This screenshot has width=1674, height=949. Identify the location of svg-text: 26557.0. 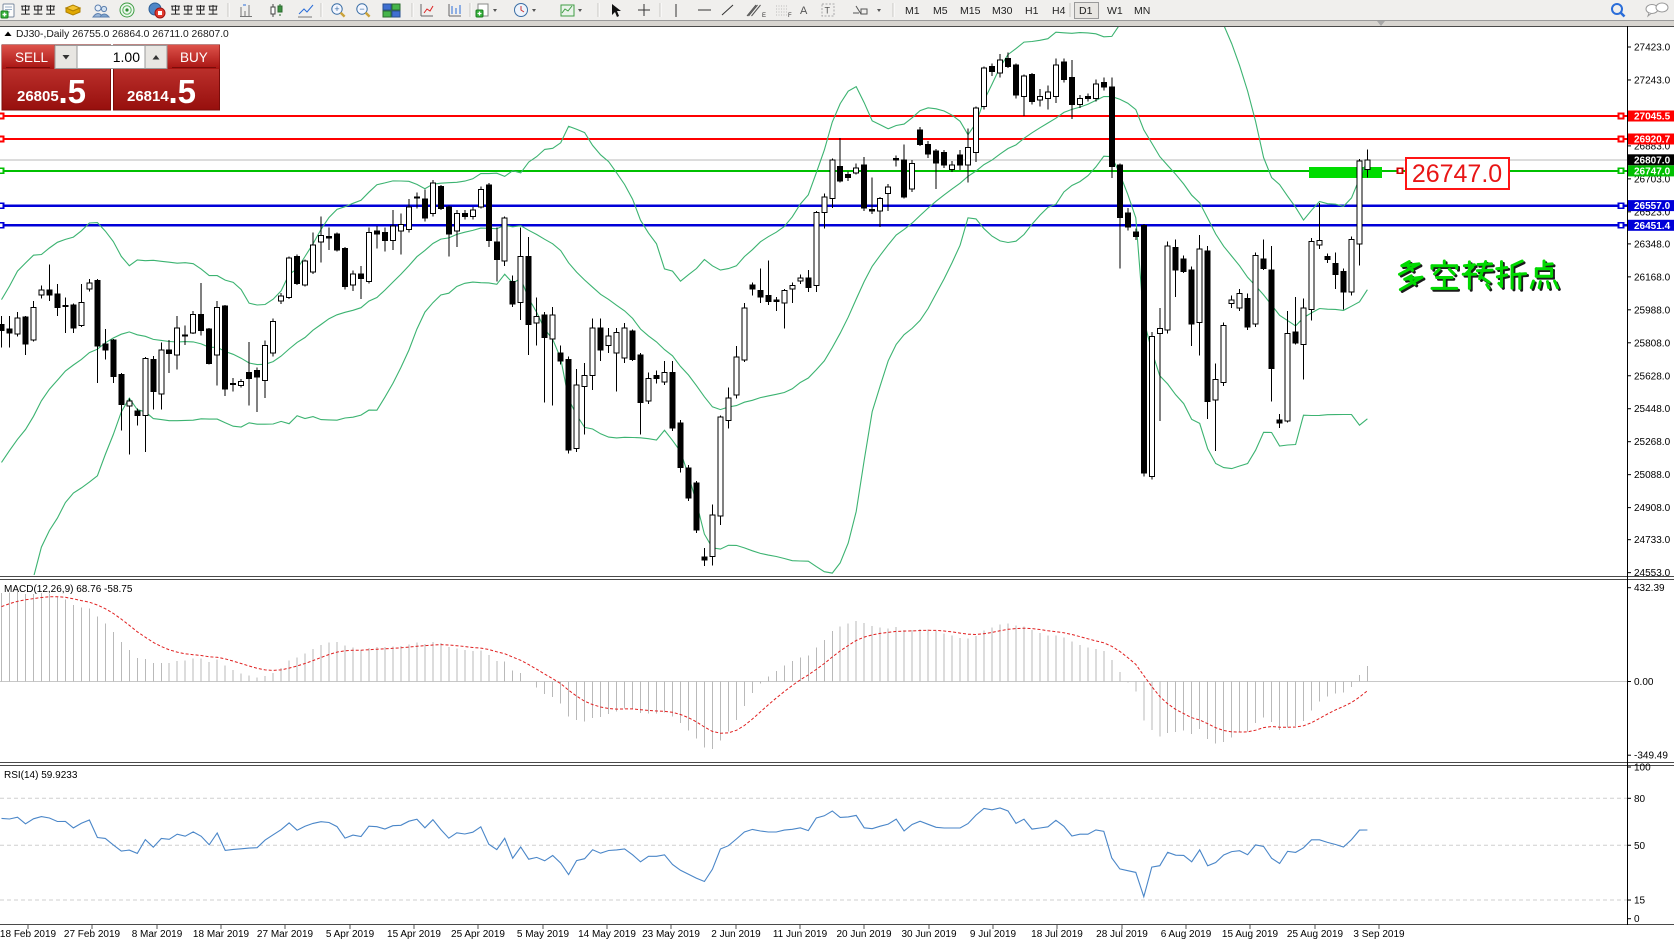
(1652, 206).